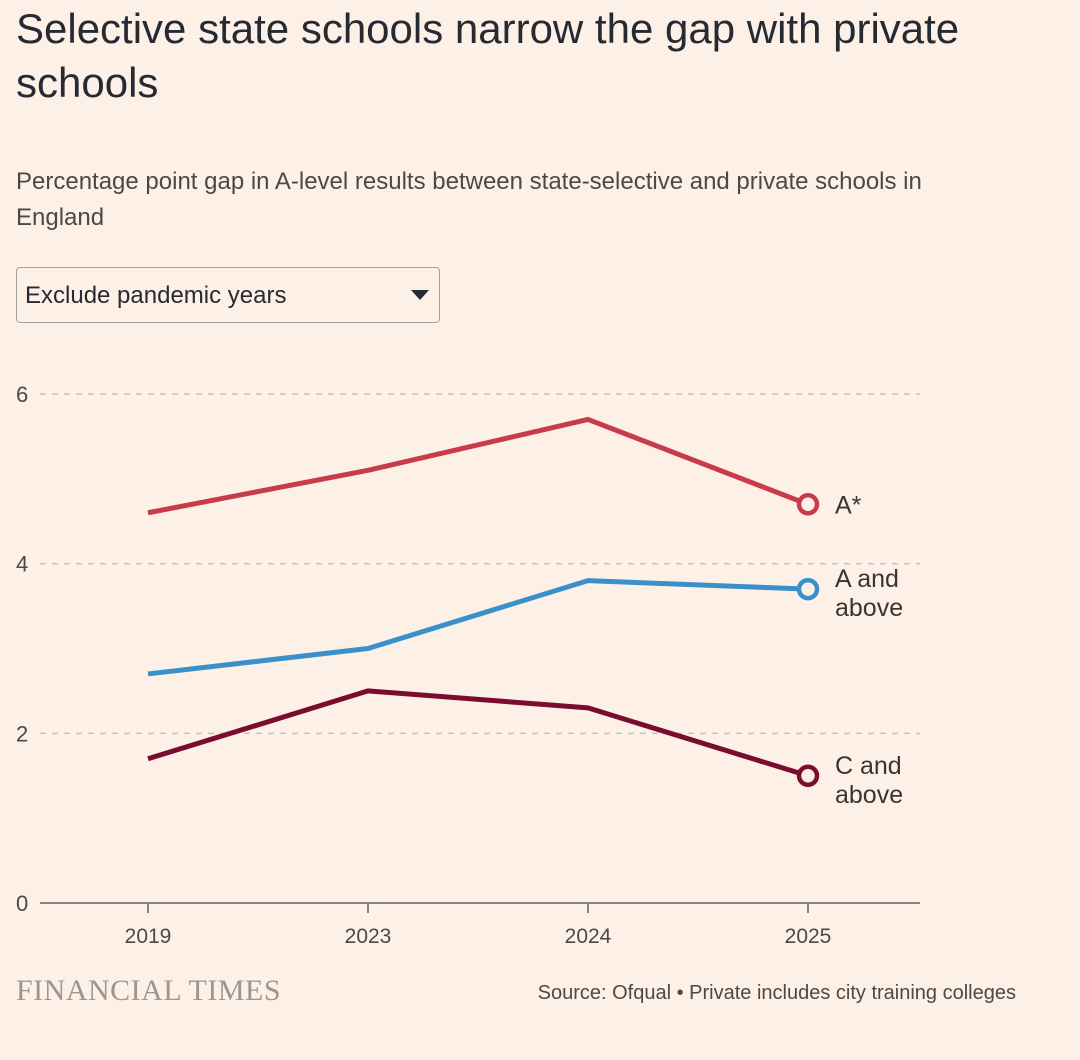  I want to click on series-label: C and, so click(868, 766).